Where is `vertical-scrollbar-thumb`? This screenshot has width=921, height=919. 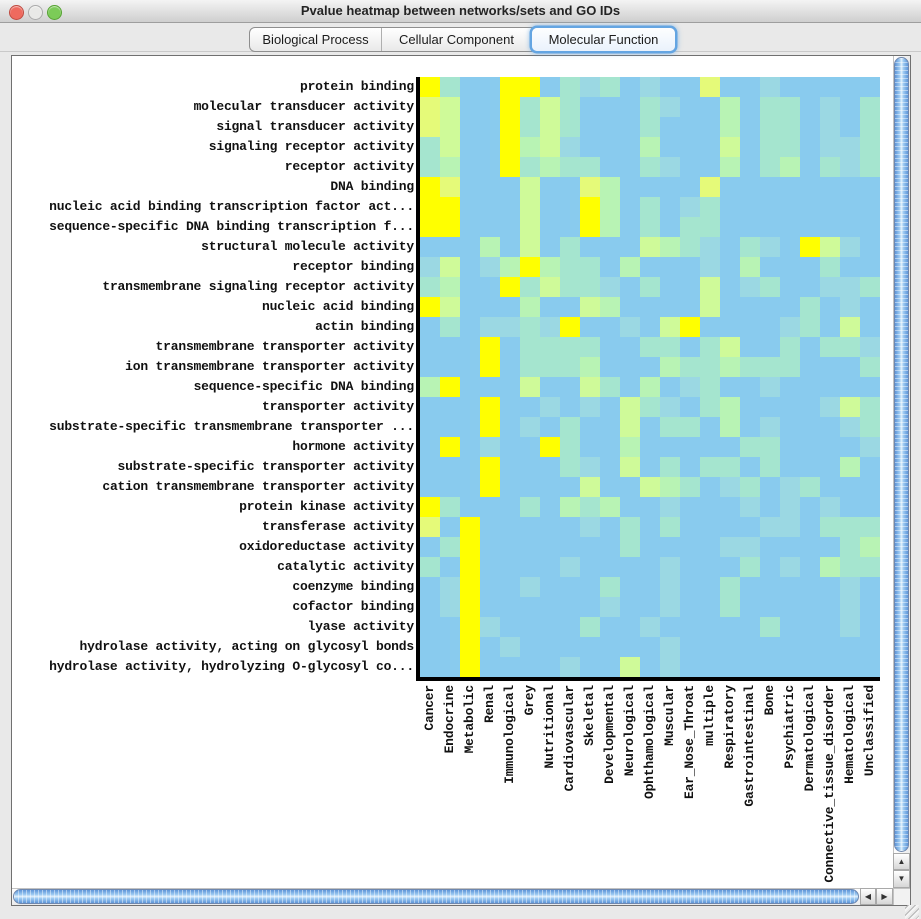 vertical-scrollbar-thumb is located at coordinates (901, 454).